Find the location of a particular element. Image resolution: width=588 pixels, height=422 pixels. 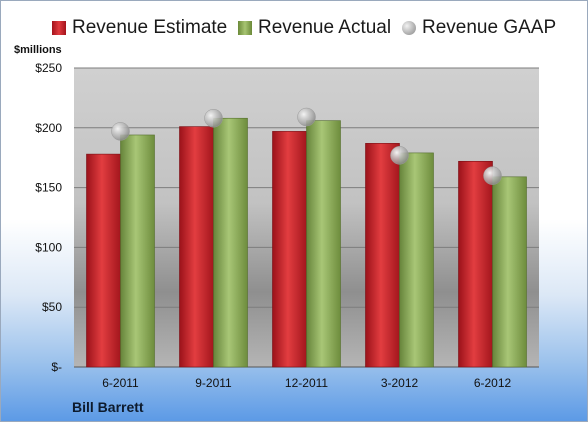

legend-item-actual: Revenue Actual is located at coordinates (314, 28).